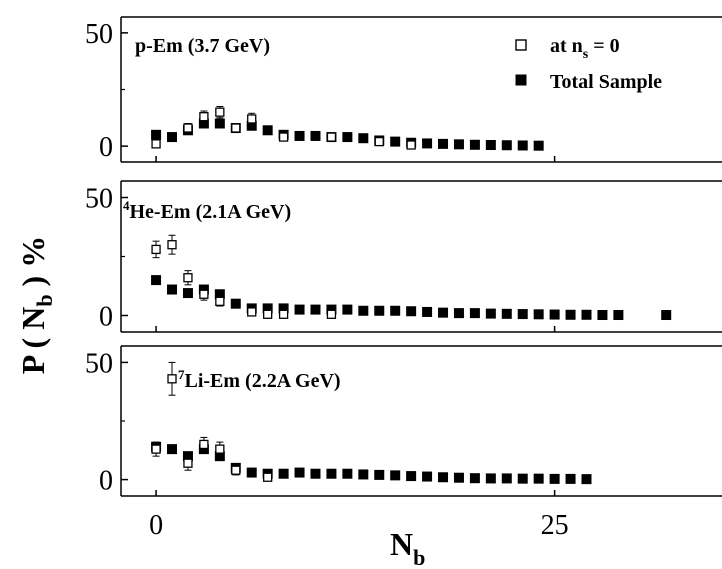  What do you see at coordinates (202, 46) in the screenshot?
I see `panel-label: p-Em (3.7 GeV)` at bounding box center [202, 46].